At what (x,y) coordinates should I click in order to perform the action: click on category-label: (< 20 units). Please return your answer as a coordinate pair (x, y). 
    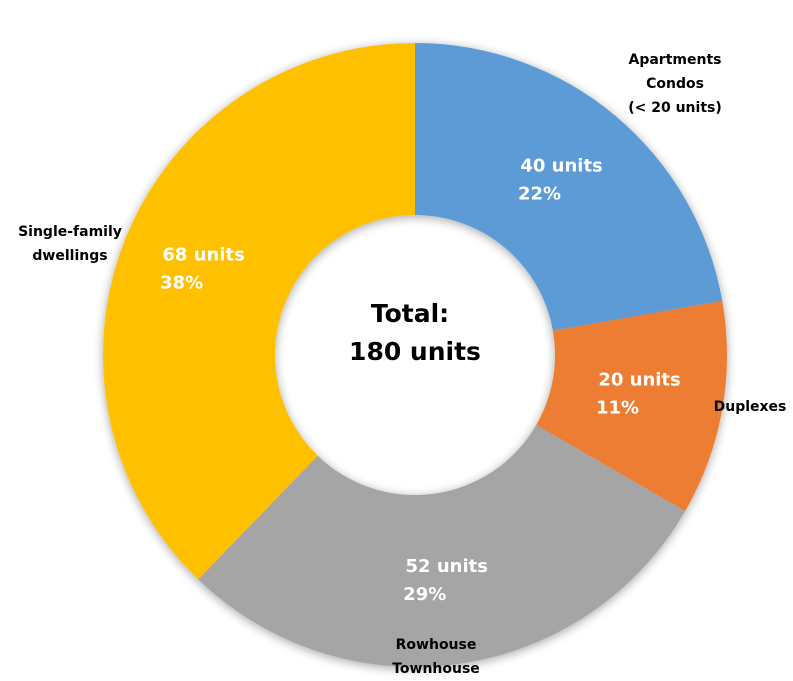
    Looking at the image, I should click on (675, 108).